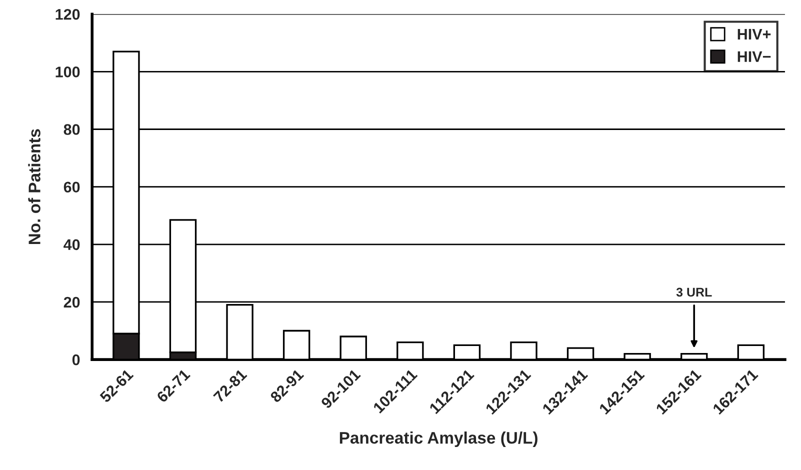  Describe the element at coordinates (34, 186) in the screenshot. I see `y-axis-title: No. of Patients` at that location.